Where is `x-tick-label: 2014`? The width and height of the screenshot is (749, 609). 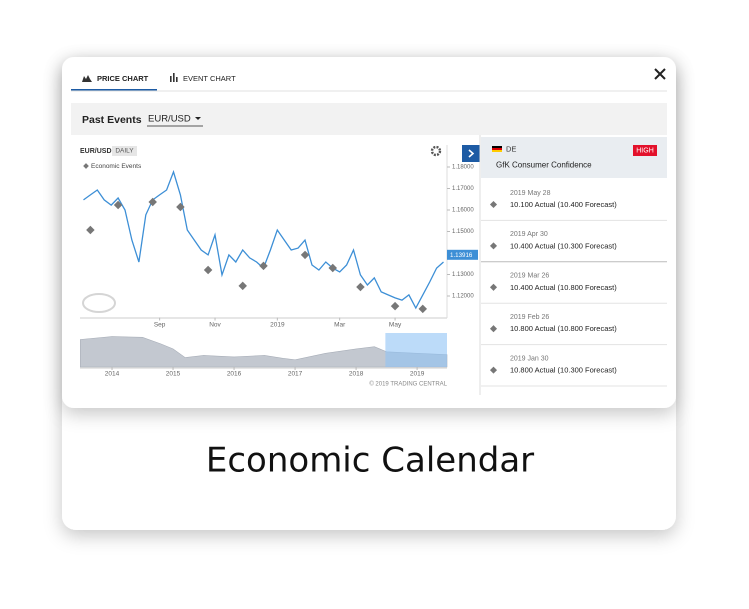 x-tick-label: 2014 is located at coordinates (112, 374).